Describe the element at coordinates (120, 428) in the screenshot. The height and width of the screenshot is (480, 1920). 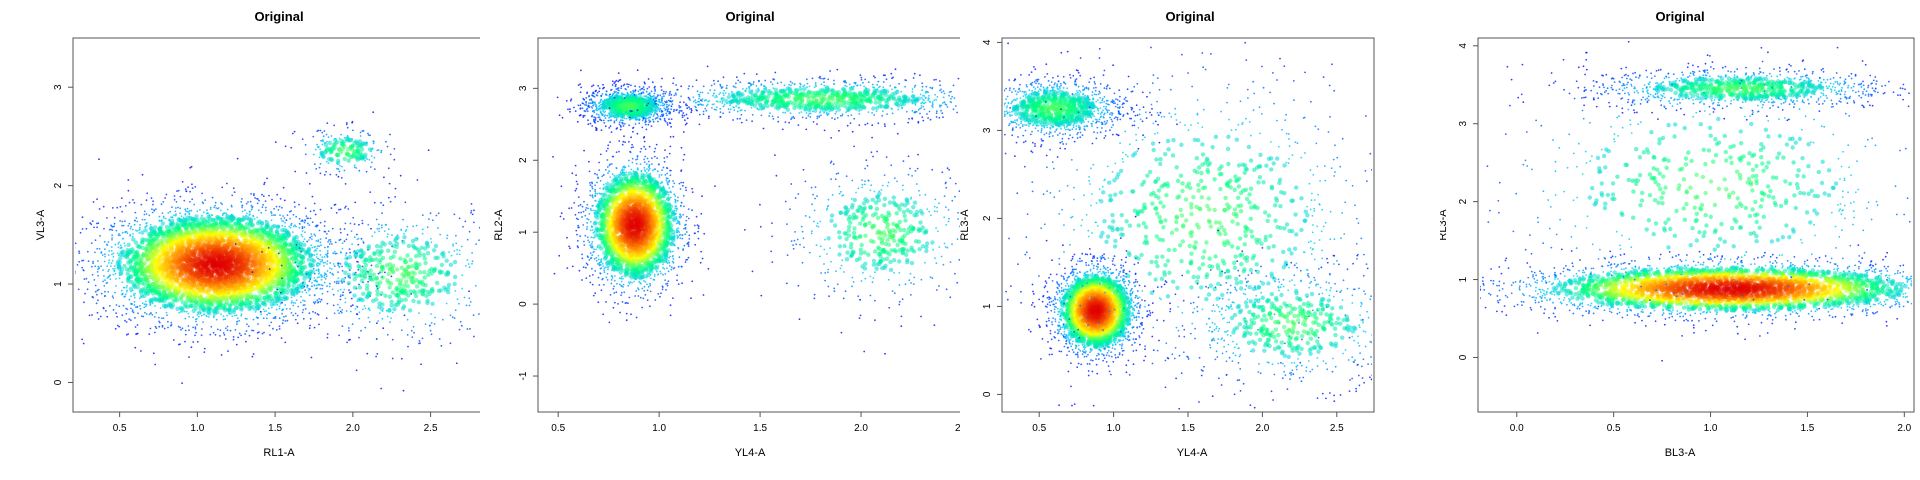
I see `x-tick-label: 0.5` at that location.